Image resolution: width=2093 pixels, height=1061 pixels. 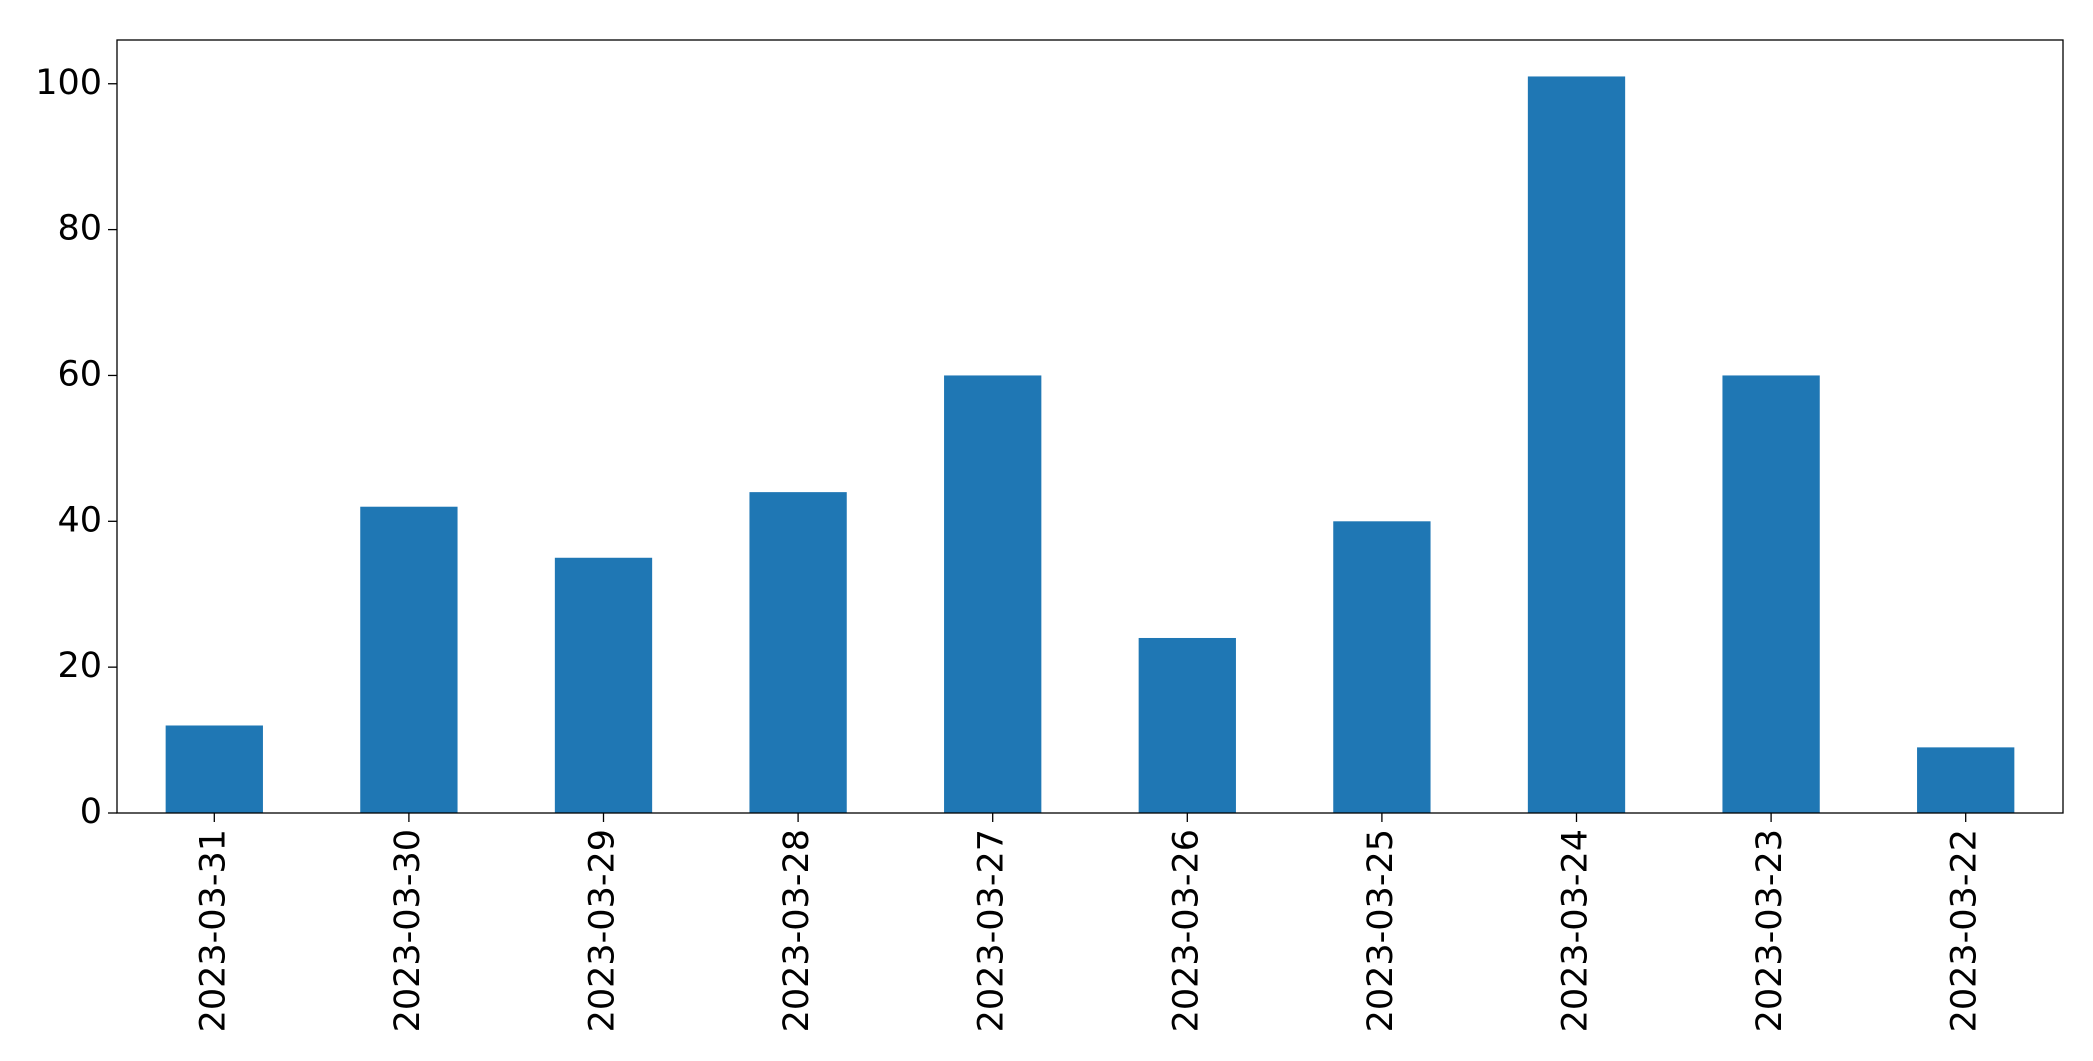 What do you see at coordinates (1186, 930) in the screenshot?
I see `x-tick-label: 2023-03-26` at bounding box center [1186, 930].